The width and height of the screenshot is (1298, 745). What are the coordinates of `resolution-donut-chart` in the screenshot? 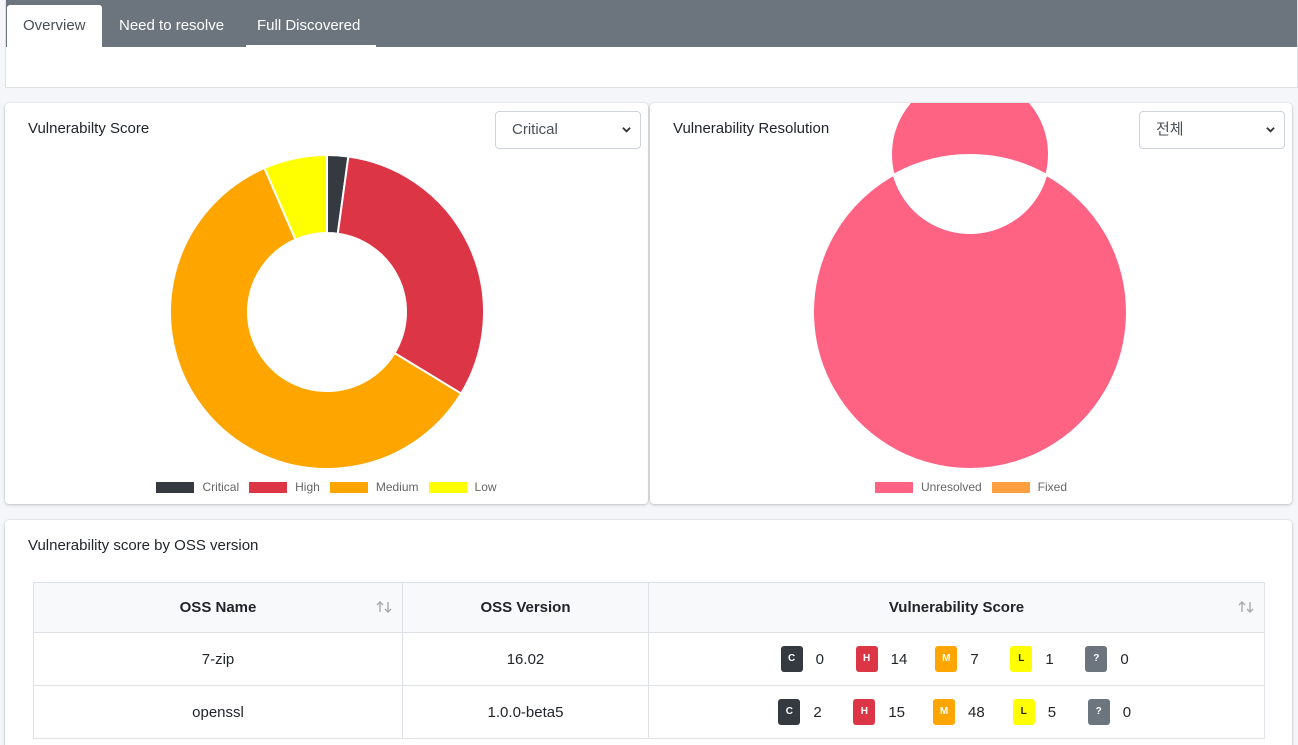 It's located at (970, 286).